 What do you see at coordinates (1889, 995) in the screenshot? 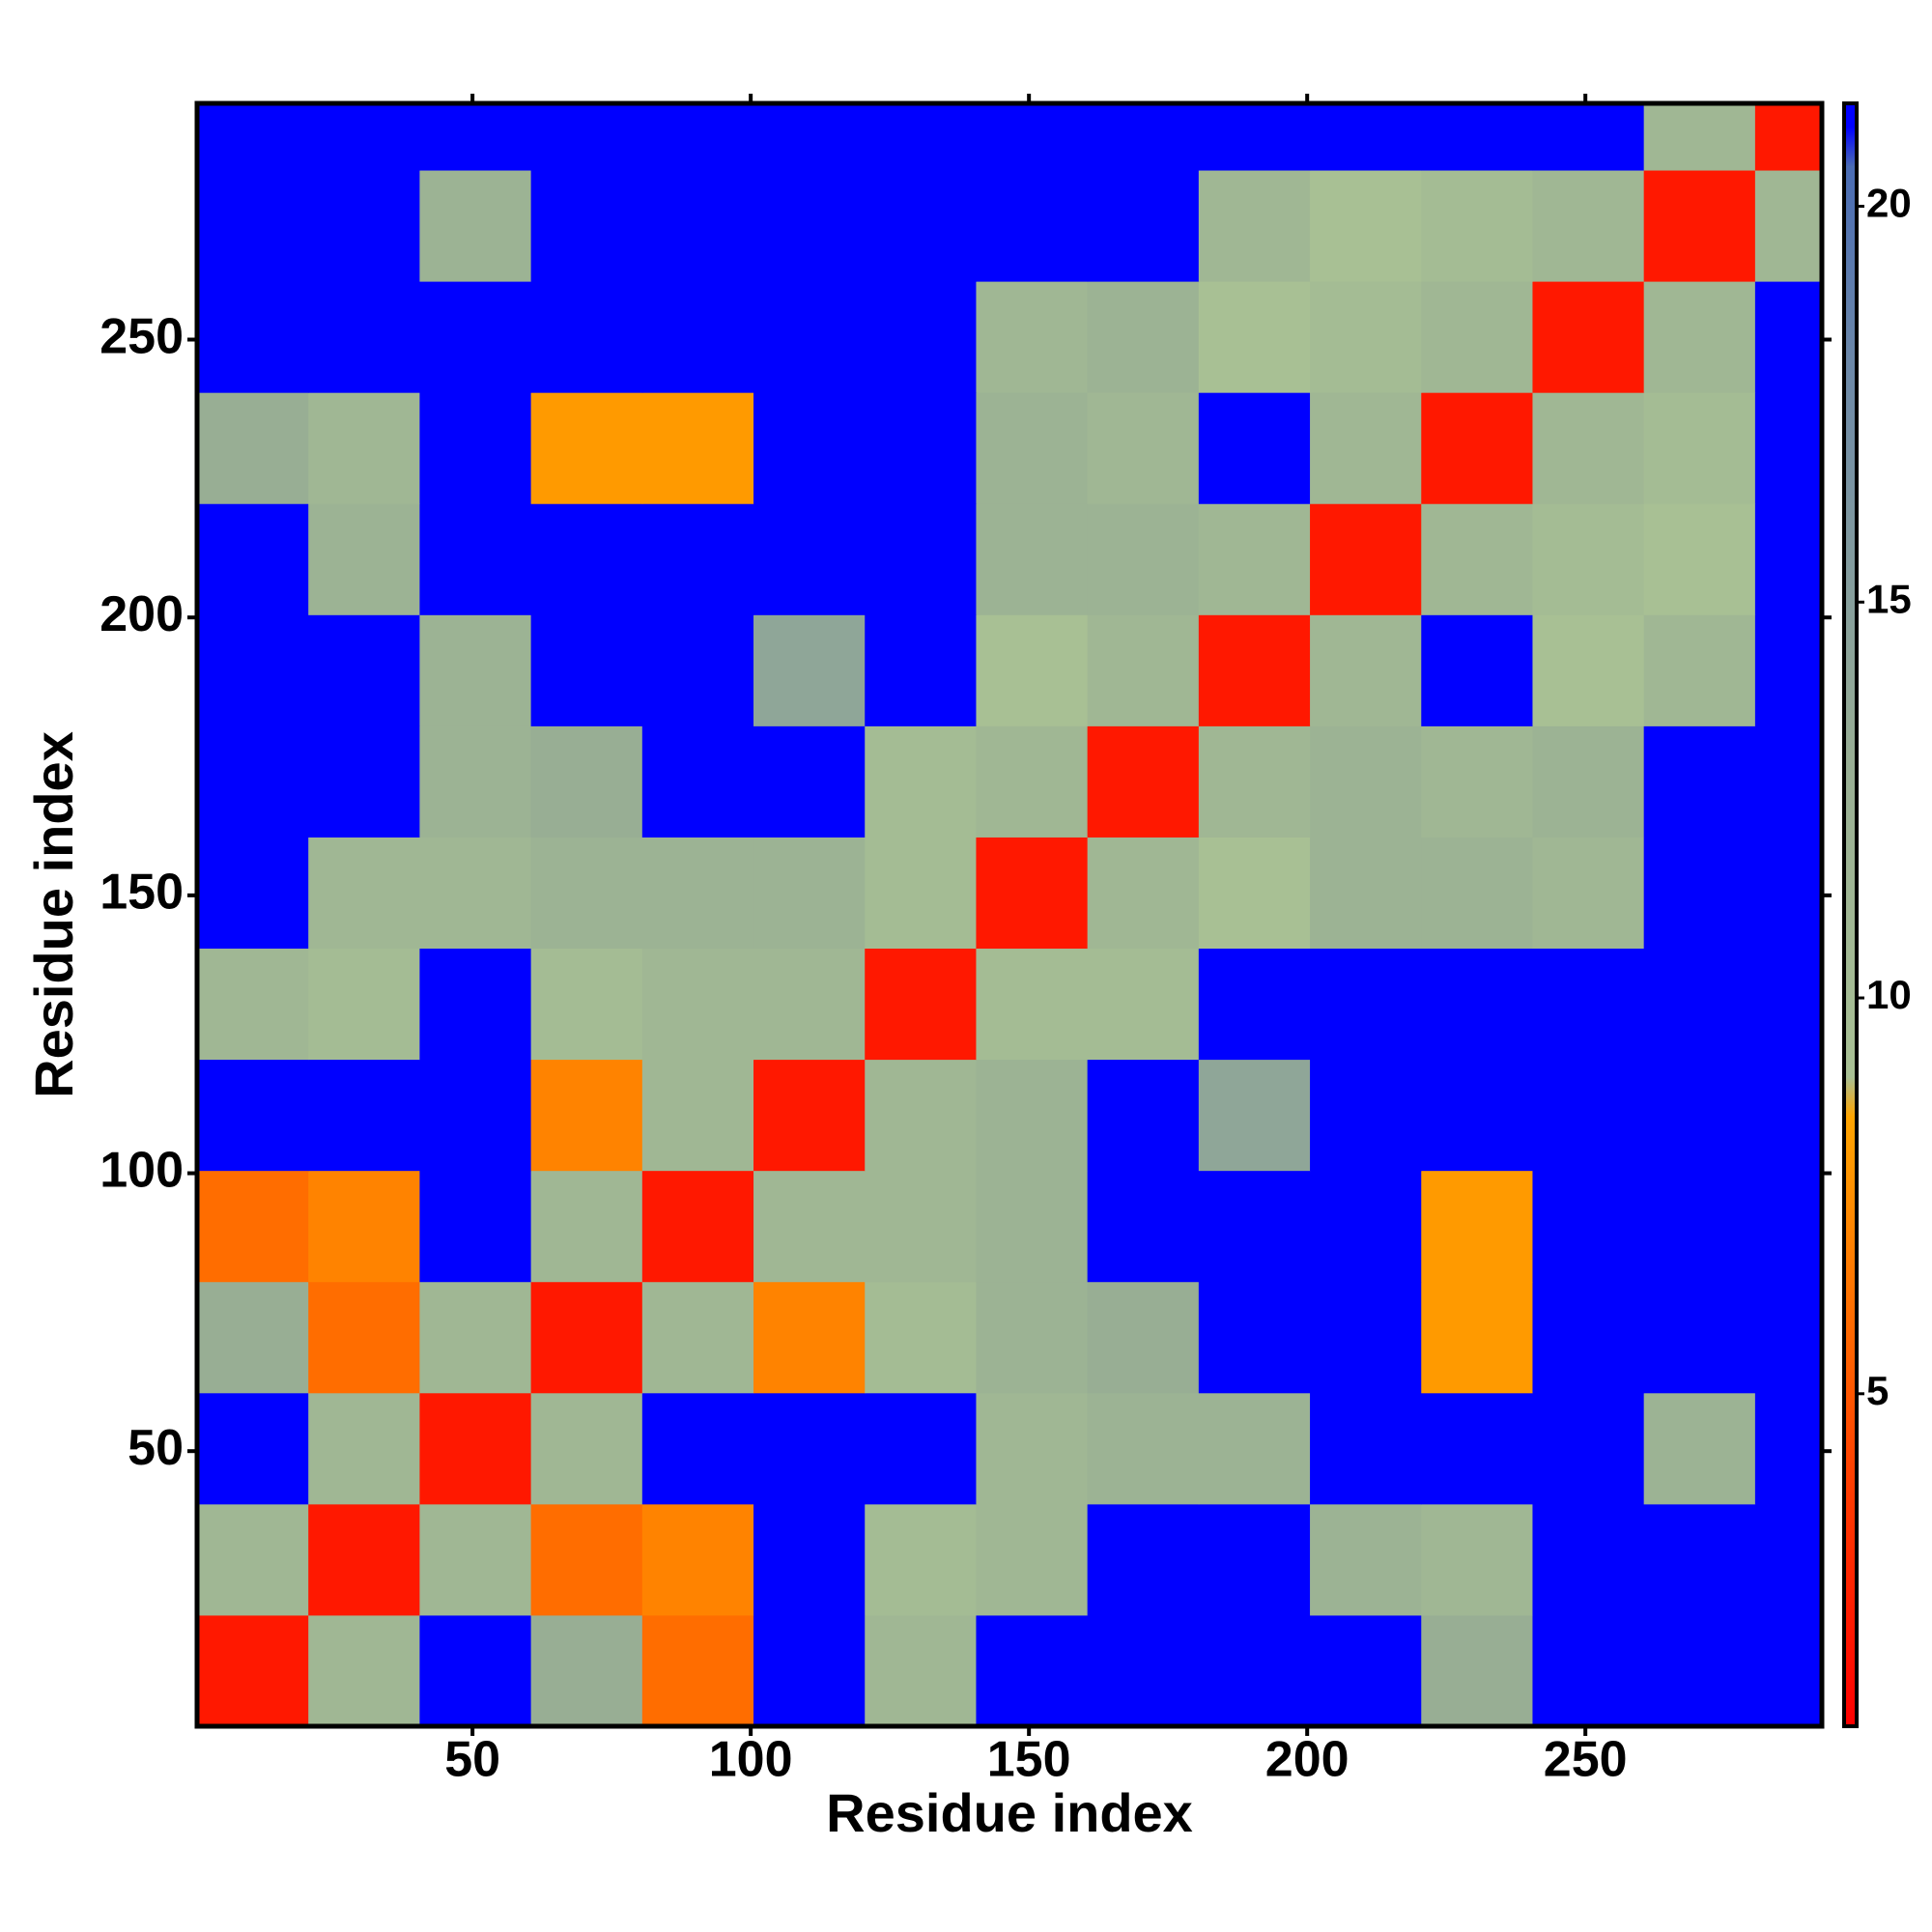
I see `colorbar-tick-label: 10` at bounding box center [1889, 995].